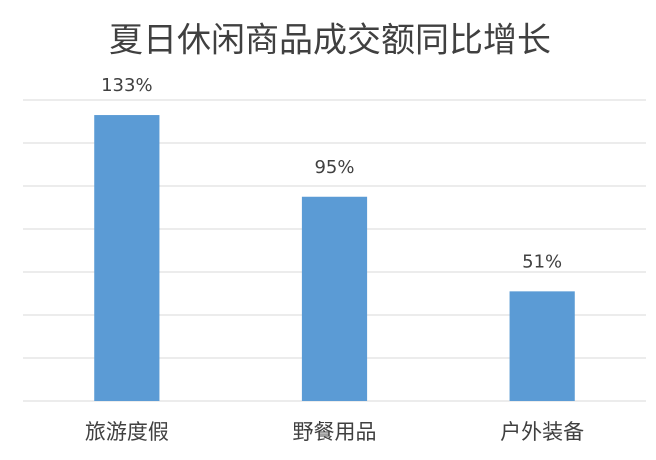 The height and width of the screenshot is (460, 656). Describe the element at coordinates (330, 41) in the screenshot. I see `chart-title: 夏日休闲商品成交额同比增长` at that location.